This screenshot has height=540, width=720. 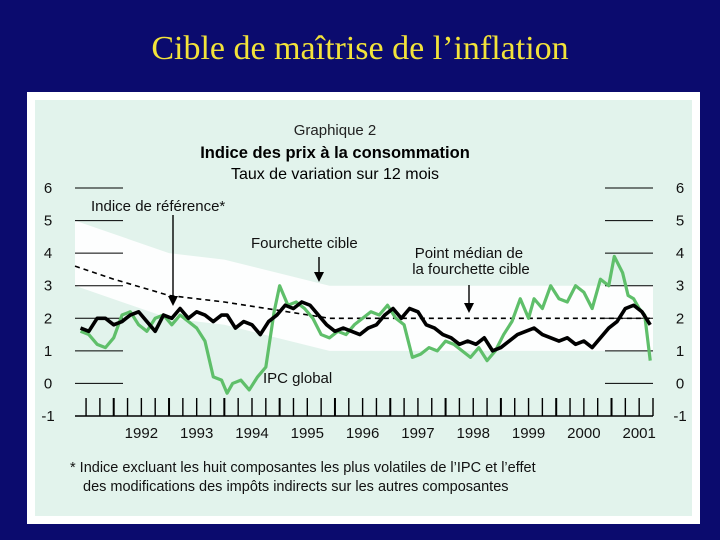 I want to click on x-tick-label: 1999, so click(x=528, y=433).